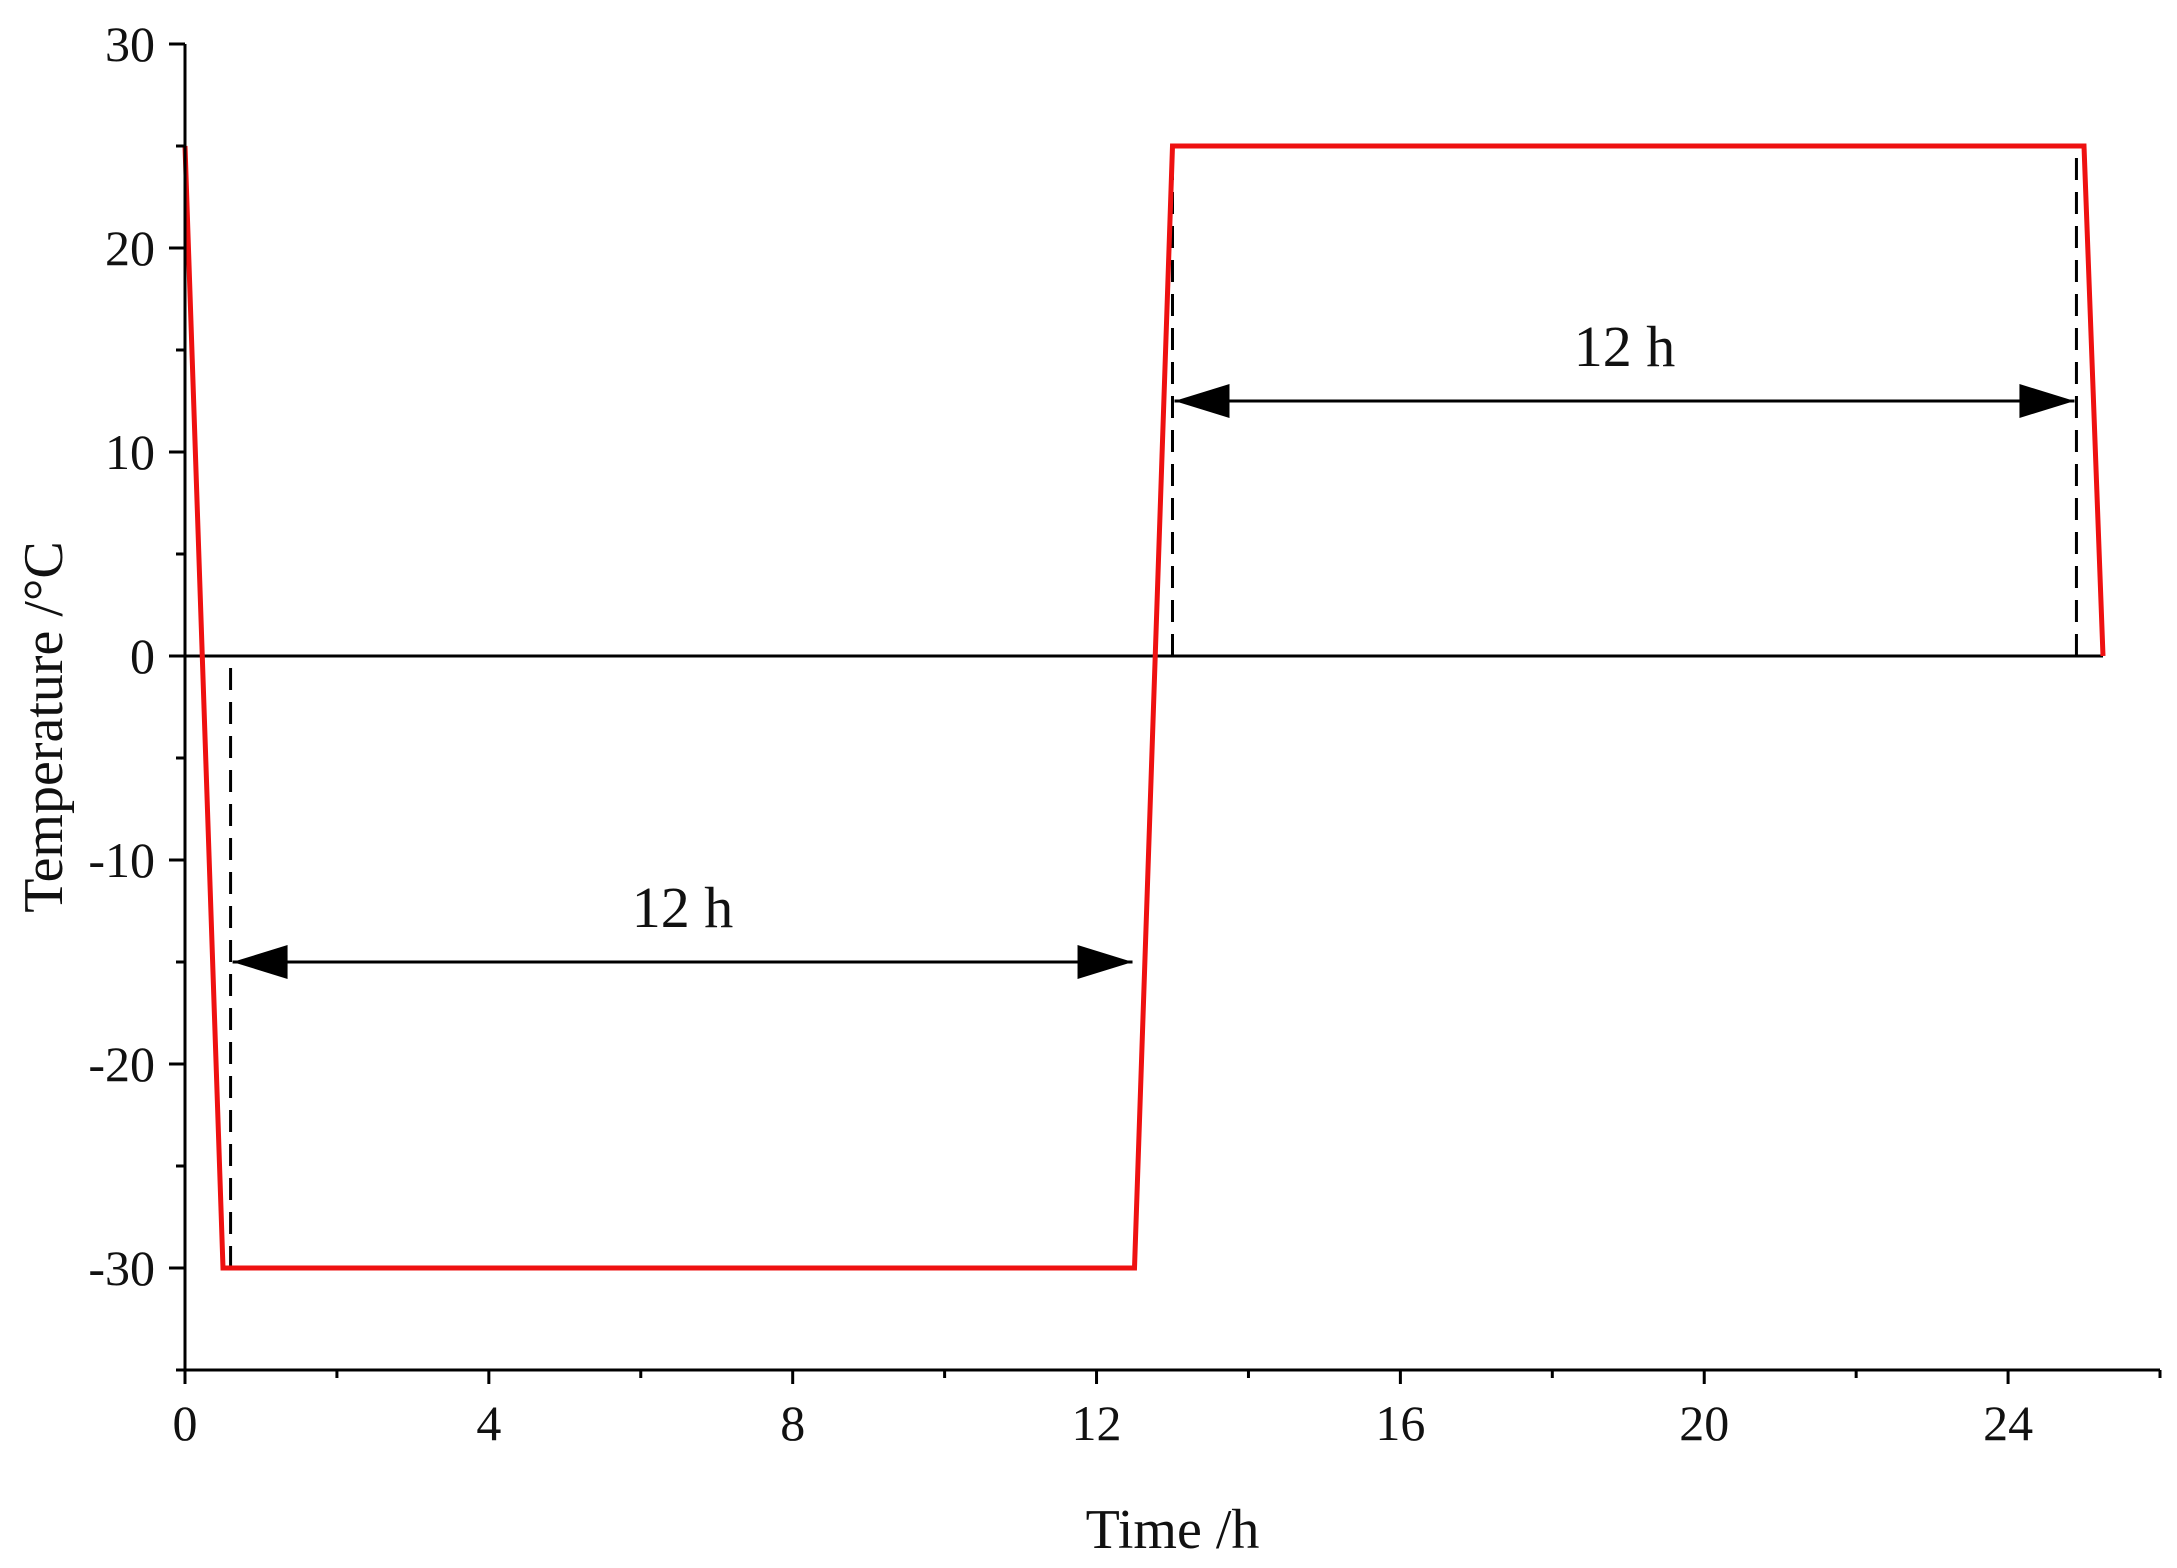 This screenshot has width=2177, height=1568. Describe the element at coordinates (142, 656) in the screenshot. I see `y-tick-label: 0` at that location.